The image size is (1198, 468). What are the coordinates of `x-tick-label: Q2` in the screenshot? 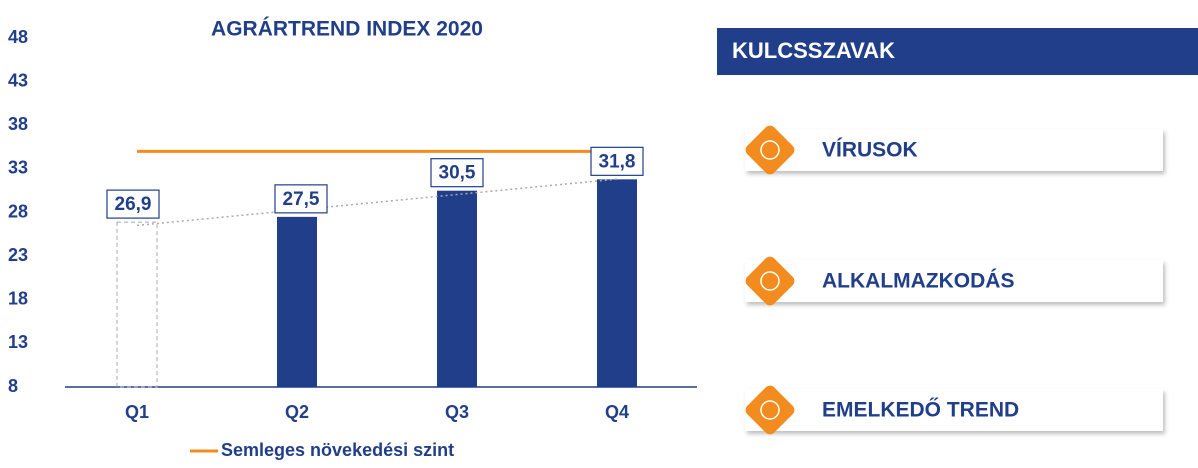 It's located at (297, 412).